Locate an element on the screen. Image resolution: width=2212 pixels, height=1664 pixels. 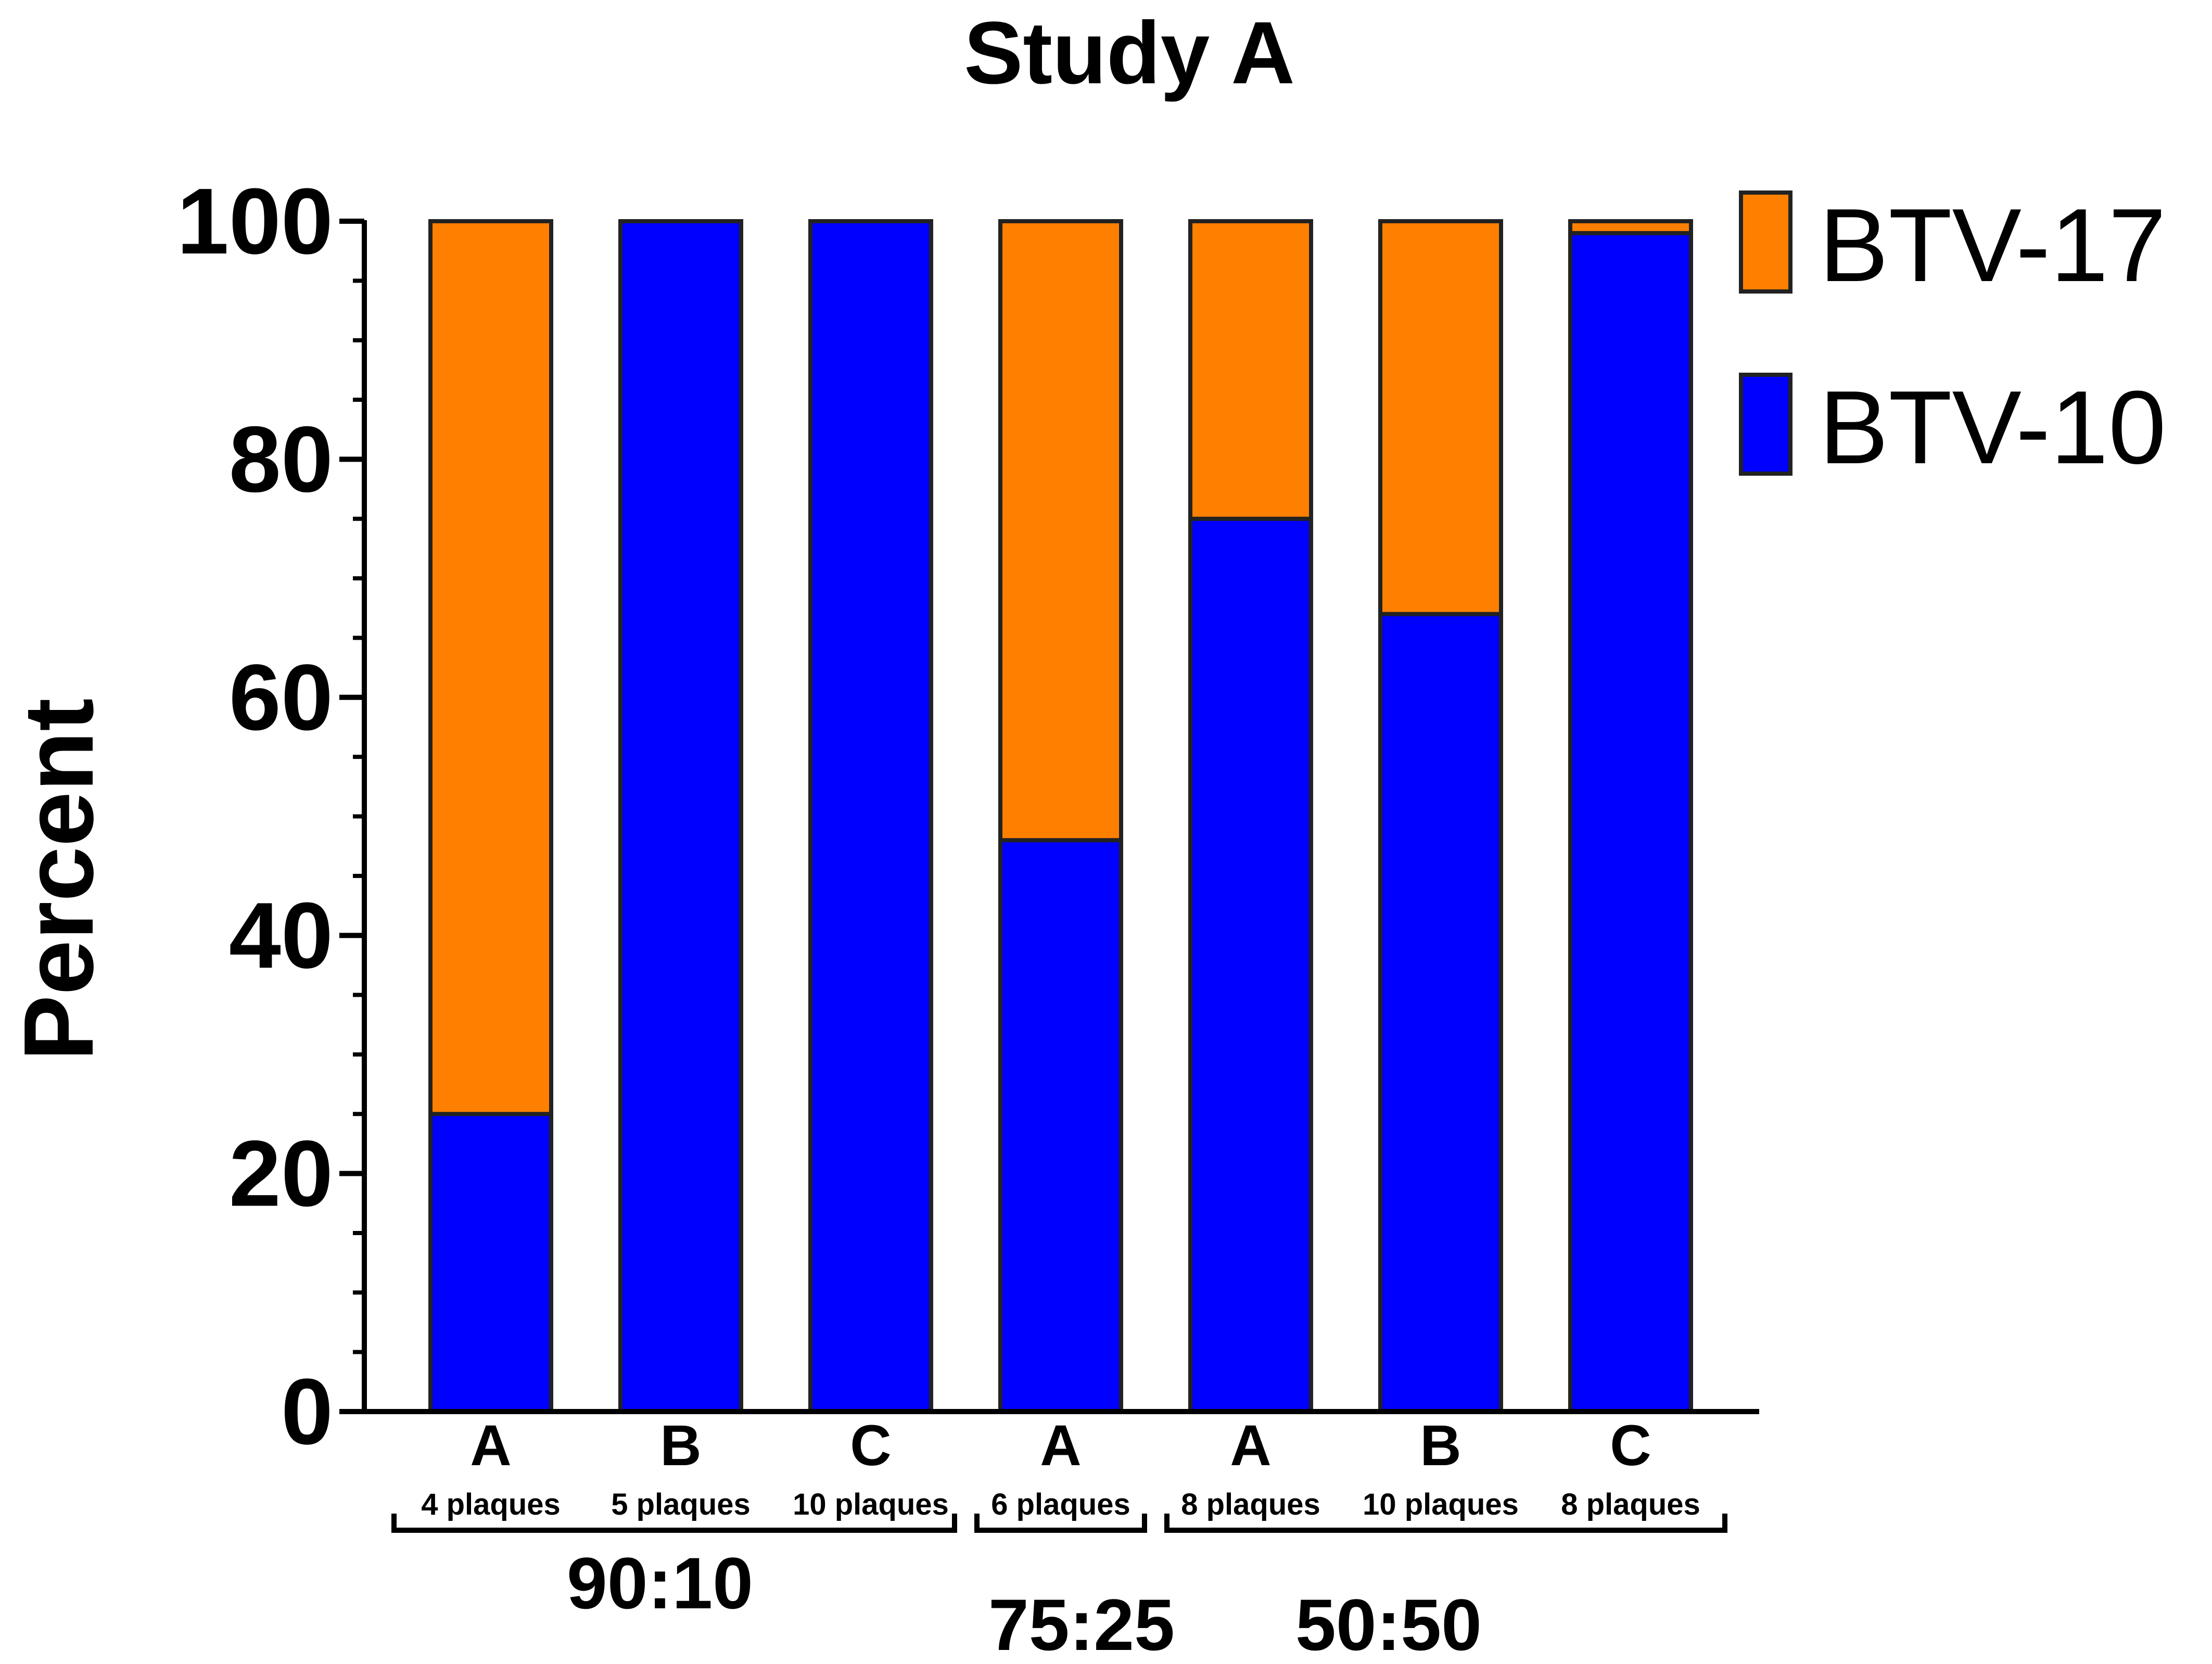
y-axis: 0 20 40 60 80 100 is located at coordinates (272, 817).